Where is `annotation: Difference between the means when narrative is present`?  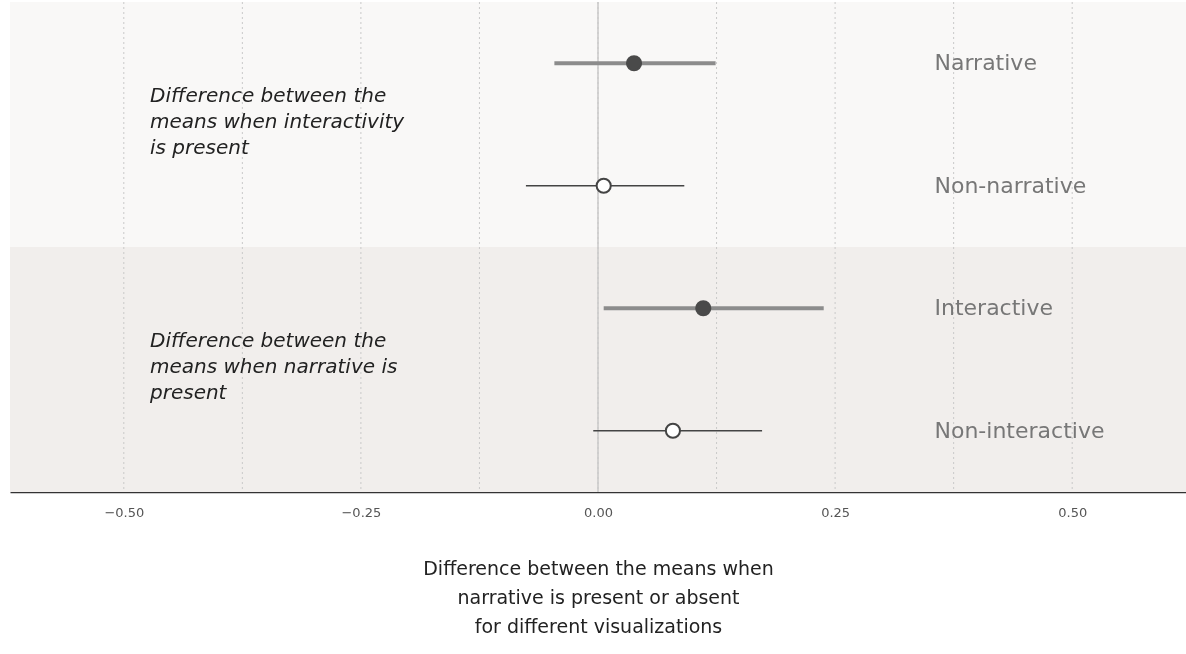 annotation: Difference between the means when narrative is present is located at coordinates (273, 365).